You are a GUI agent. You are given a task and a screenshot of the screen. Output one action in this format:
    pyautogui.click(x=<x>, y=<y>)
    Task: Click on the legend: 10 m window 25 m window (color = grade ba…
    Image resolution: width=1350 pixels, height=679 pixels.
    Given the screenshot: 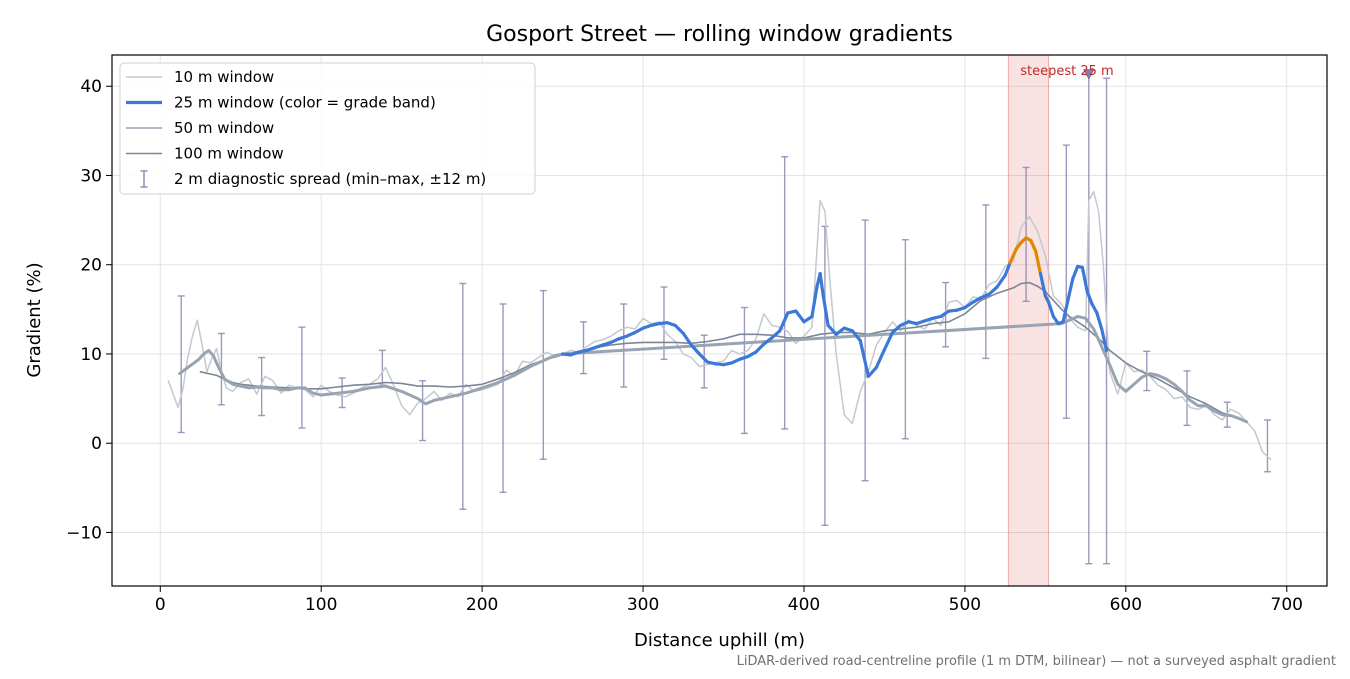 What is the action you would take?
    pyautogui.click(x=327, y=128)
    